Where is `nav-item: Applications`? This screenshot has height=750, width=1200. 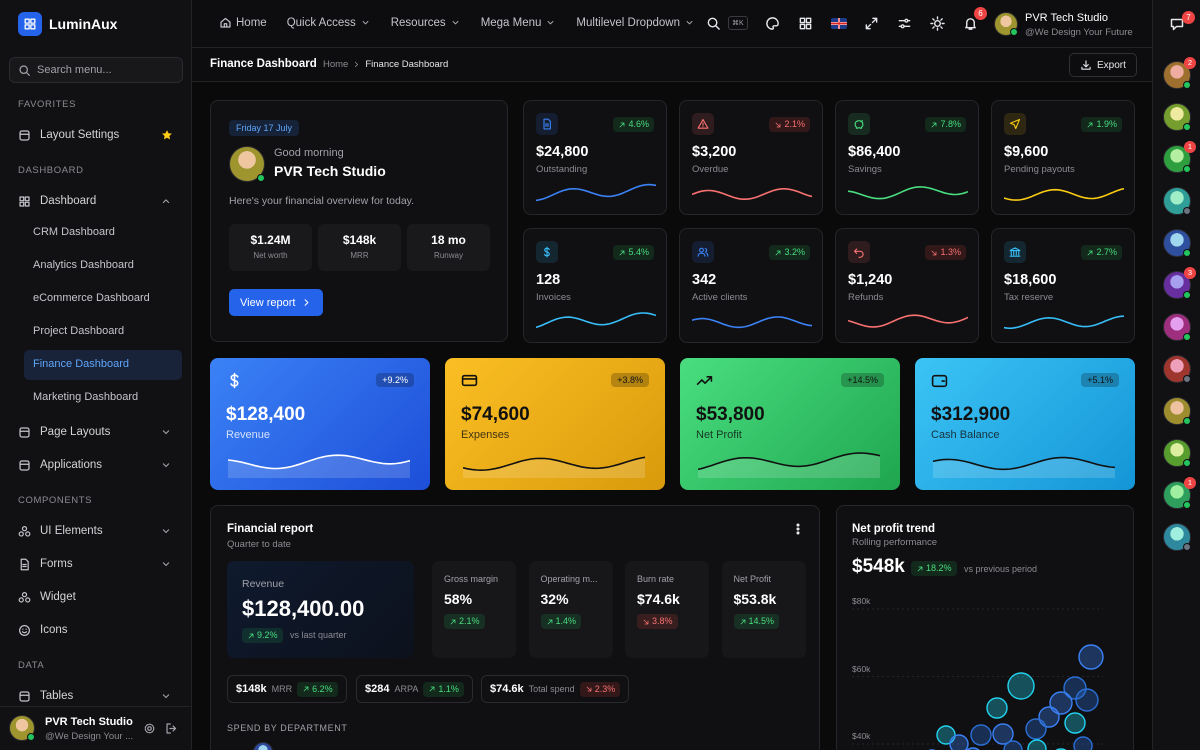 nav-item: Applications is located at coordinates (96, 465).